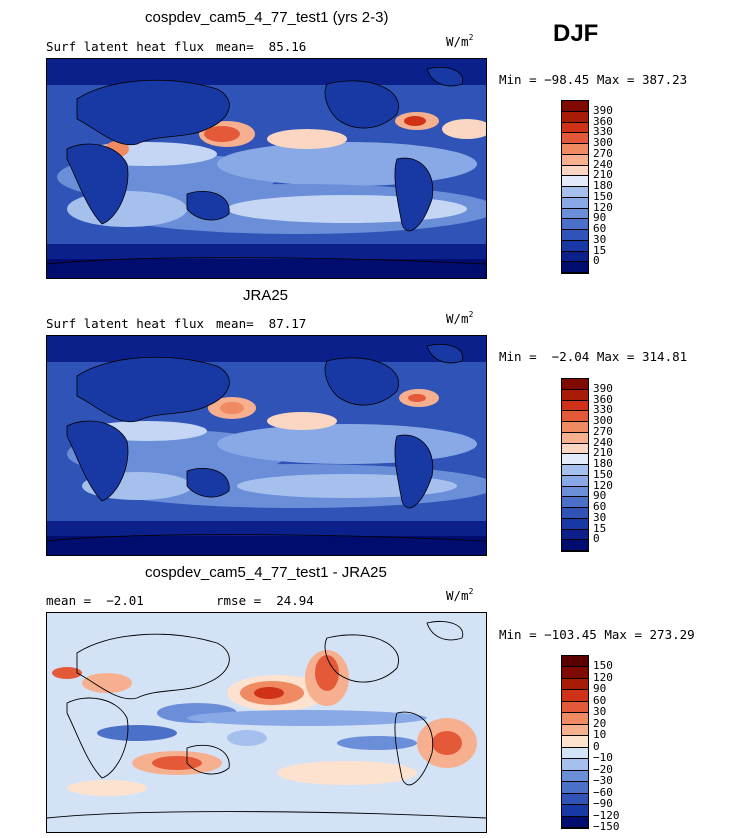 Image resolution: width=733 pixels, height=838 pixels. Describe the element at coordinates (261, 323) in the screenshot. I see `panel-2-mean: mean= 87.17` at that location.